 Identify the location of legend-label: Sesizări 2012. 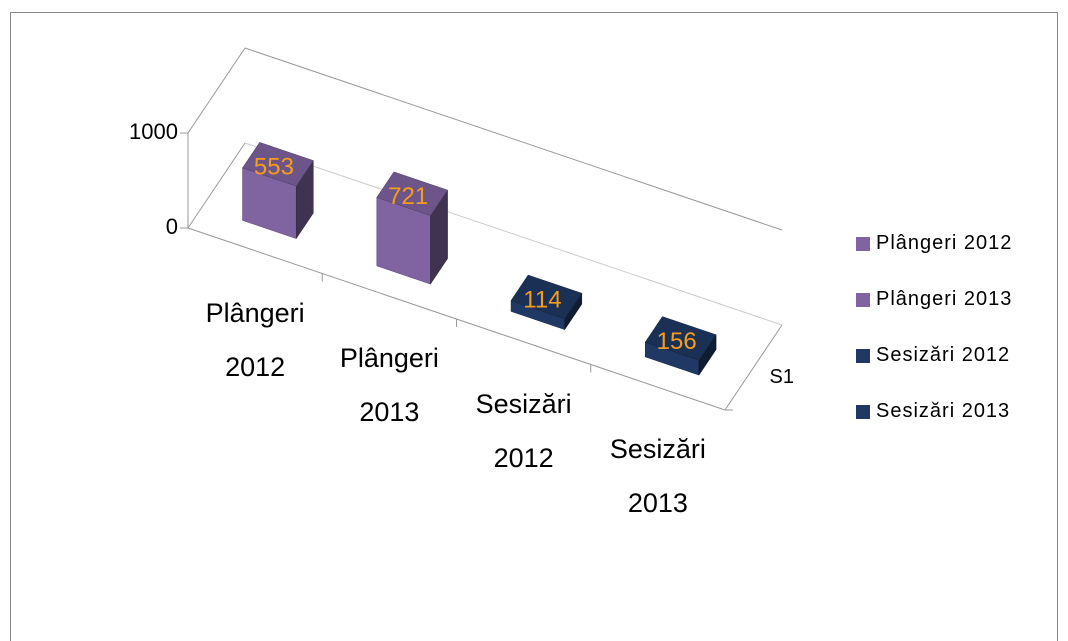
(943, 355).